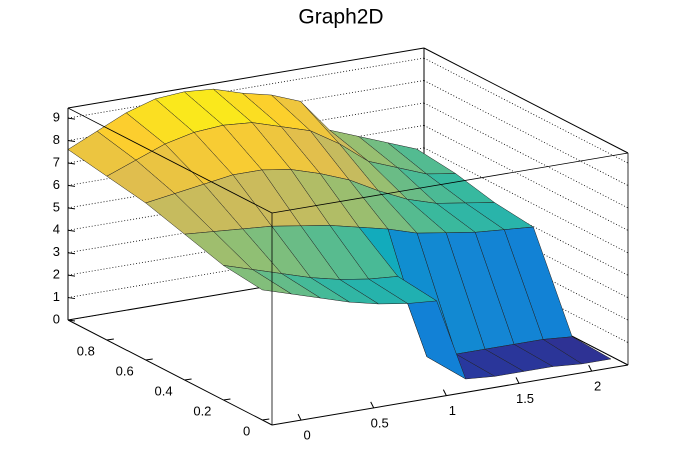  What do you see at coordinates (525, 398) in the screenshot?
I see `x-tick-label: 1.5` at bounding box center [525, 398].